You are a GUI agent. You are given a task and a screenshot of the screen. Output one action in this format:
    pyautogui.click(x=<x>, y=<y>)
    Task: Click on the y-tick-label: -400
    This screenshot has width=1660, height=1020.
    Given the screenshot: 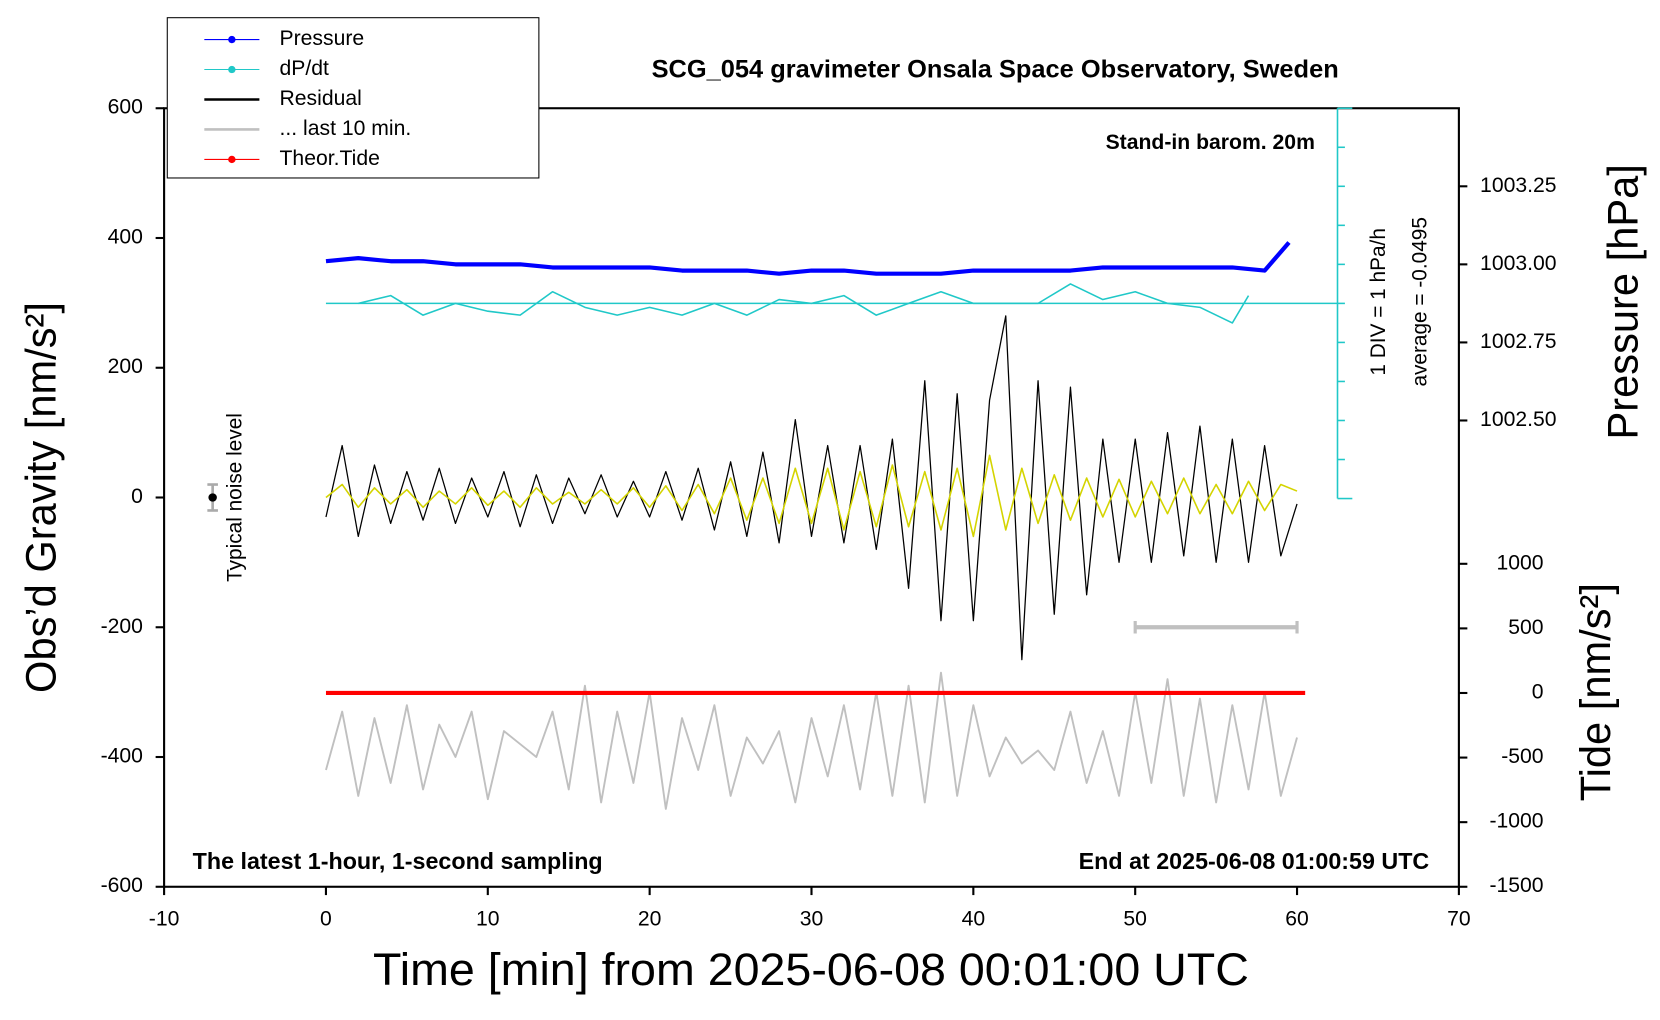 What is the action you would take?
    pyautogui.click(x=122, y=756)
    